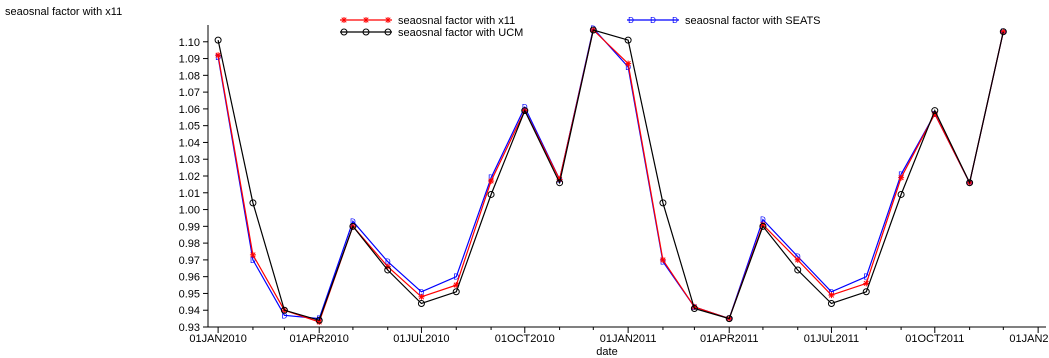  What do you see at coordinates (189, 60) in the screenshot?
I see `y-tick-label: 1.09` at bounding box center [189, 60].